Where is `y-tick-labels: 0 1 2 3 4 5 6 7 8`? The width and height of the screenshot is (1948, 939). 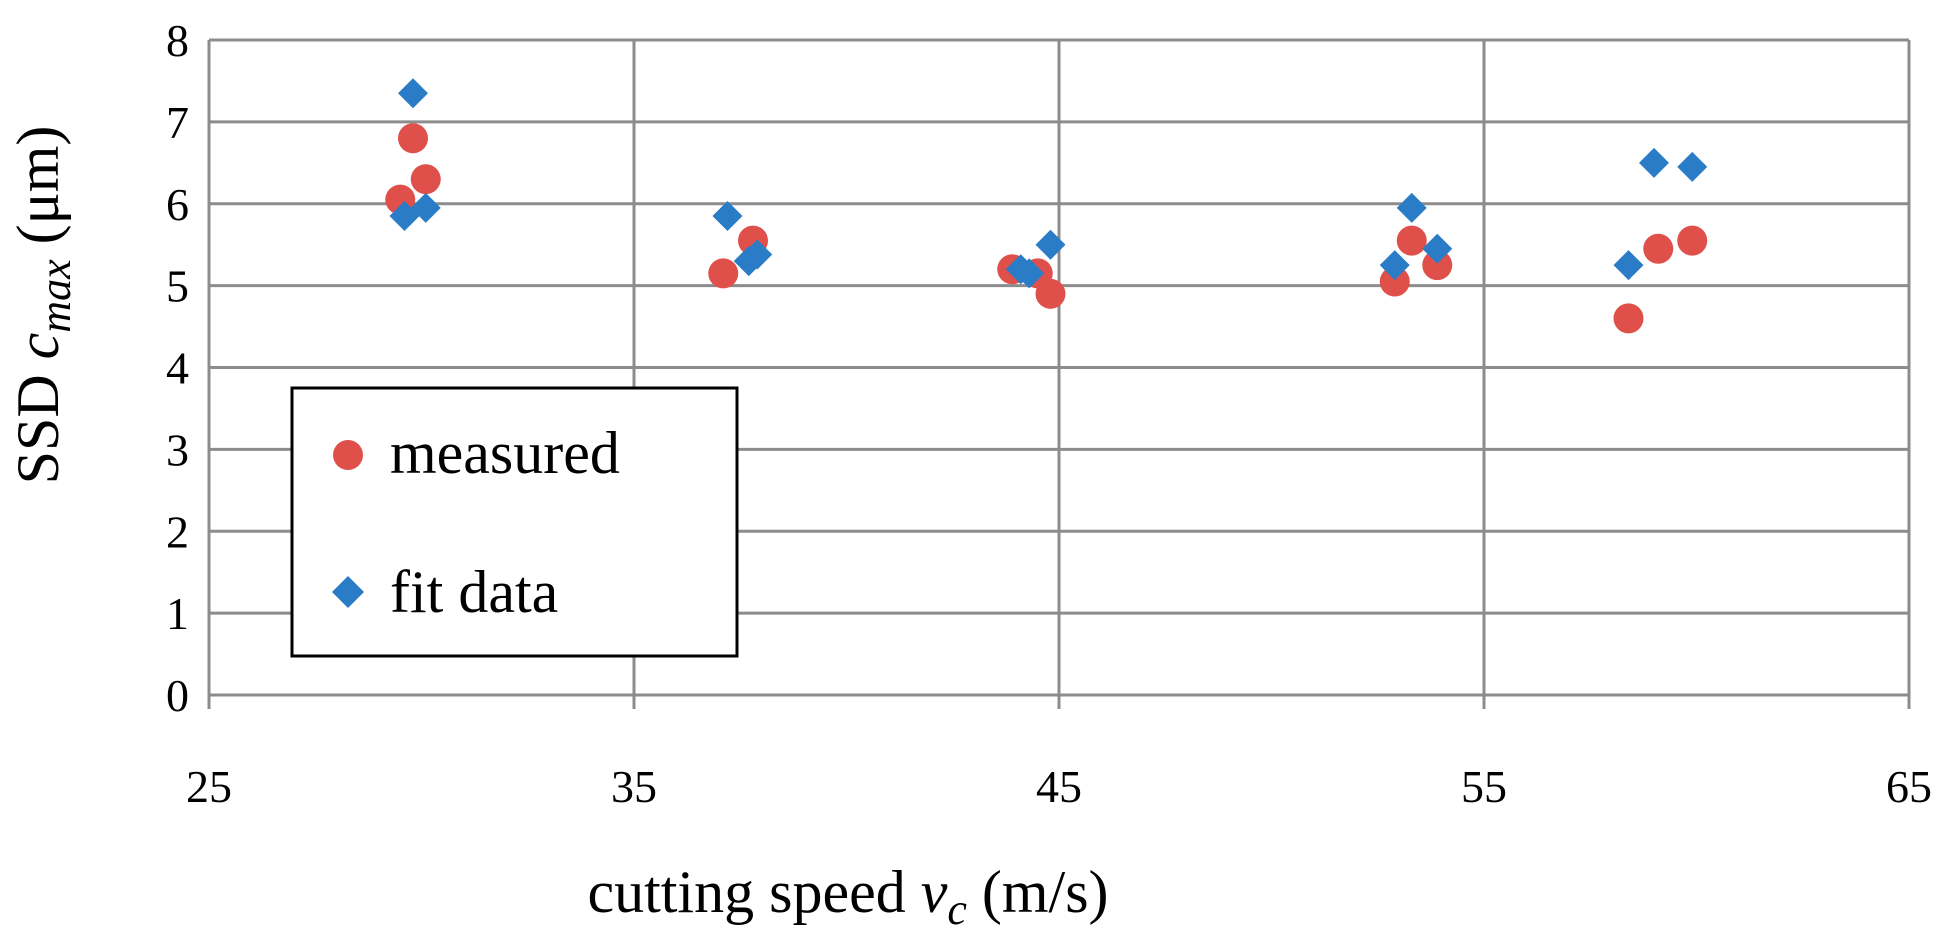
y-tick-labels: 0 1 2 3 4 5 6 7 8 is located at coordinates (177, 368).